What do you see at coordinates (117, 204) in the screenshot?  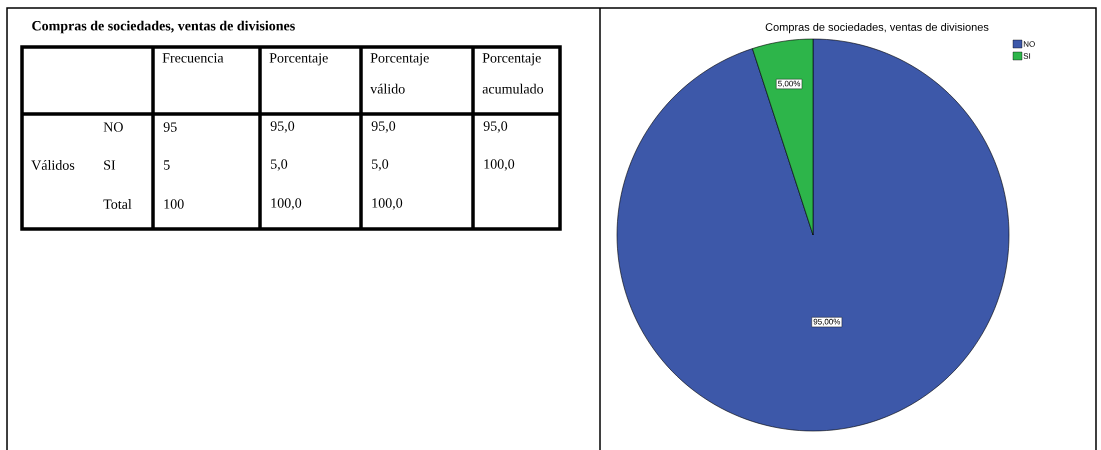 I see `text: Total` at bounding box center [117, 204].